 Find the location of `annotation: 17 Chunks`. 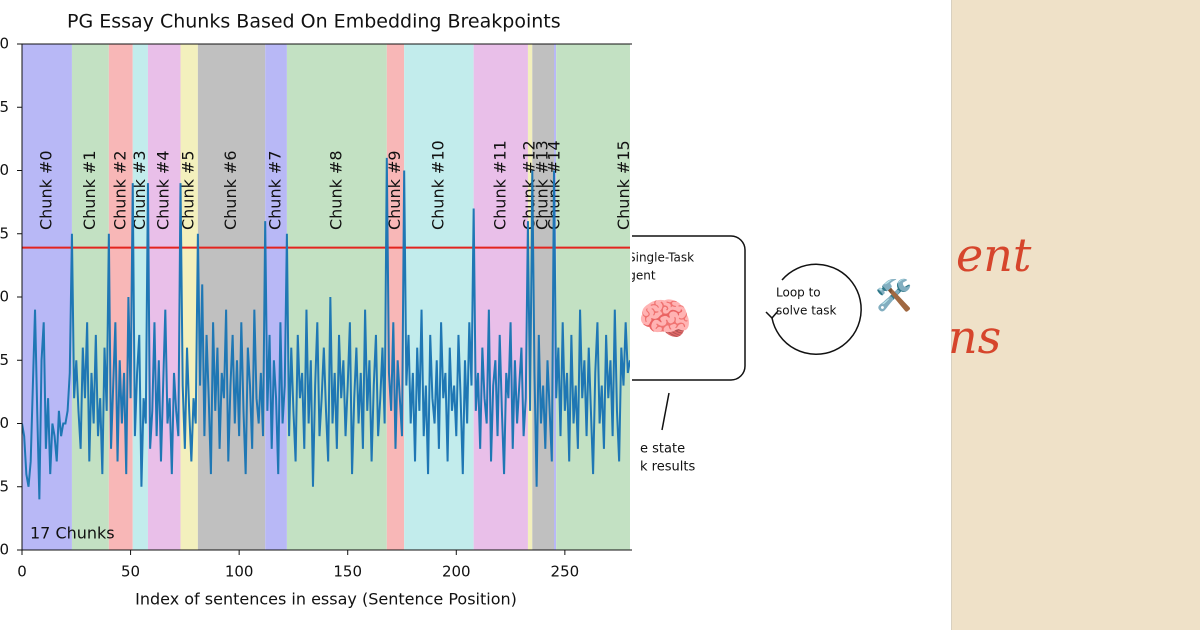

annotation: 17 Chunks is located at coordinates (72, 533).